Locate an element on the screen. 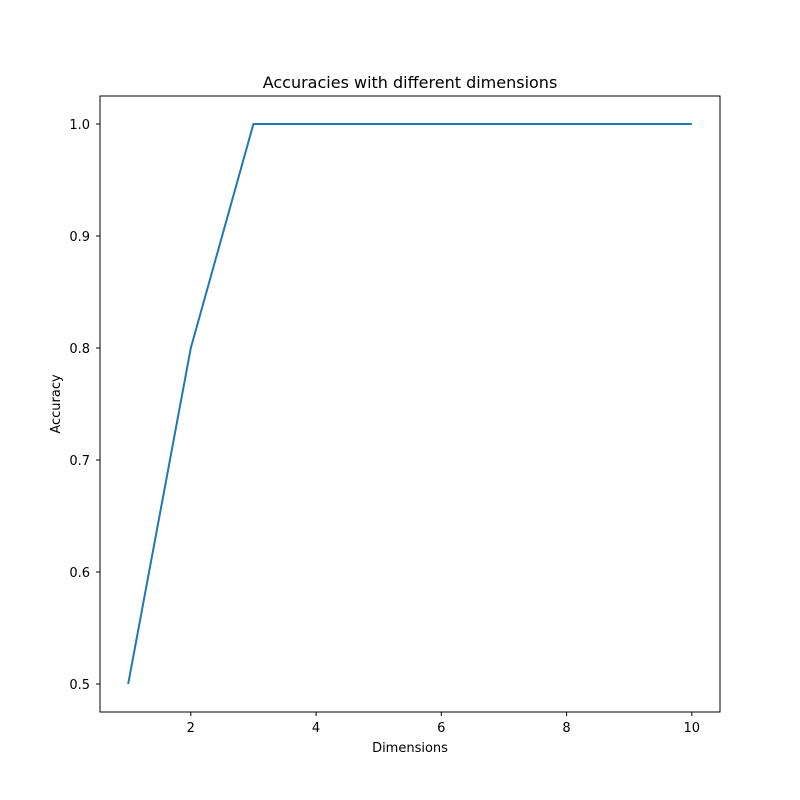 The image size is (800, 800). x-tick-label: 10 is located at coordinates (692, 728).